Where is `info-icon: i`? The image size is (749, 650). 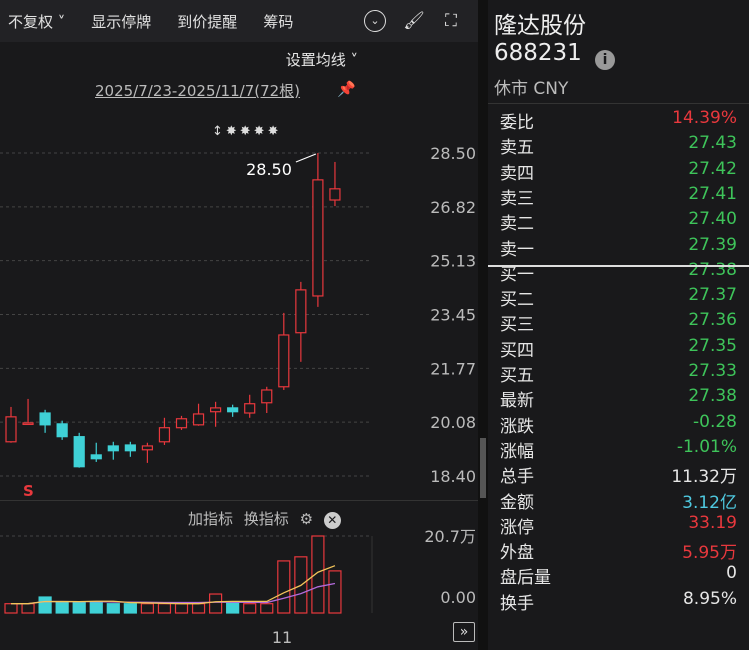 info-icon: i is located at coordinates (605, 60).